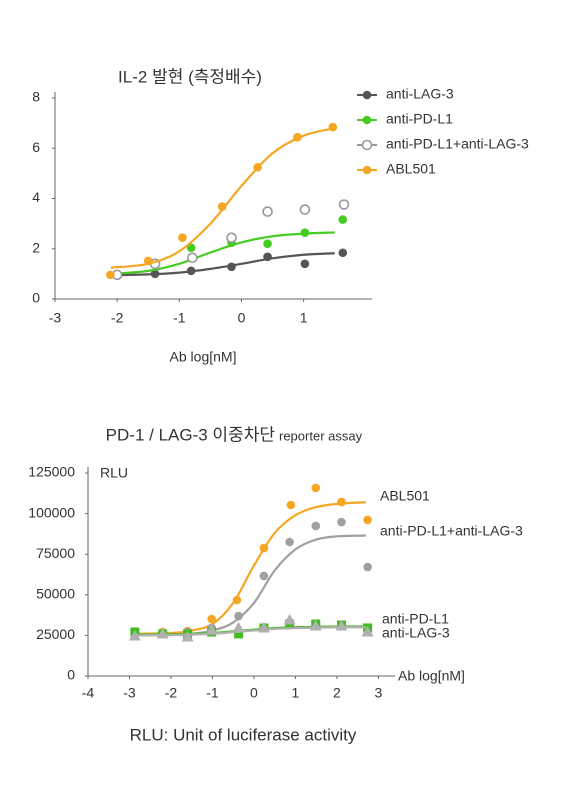 This screenshot has width=576, height=804. I want to click on y-tick-label: 75000, so click(55, 553).